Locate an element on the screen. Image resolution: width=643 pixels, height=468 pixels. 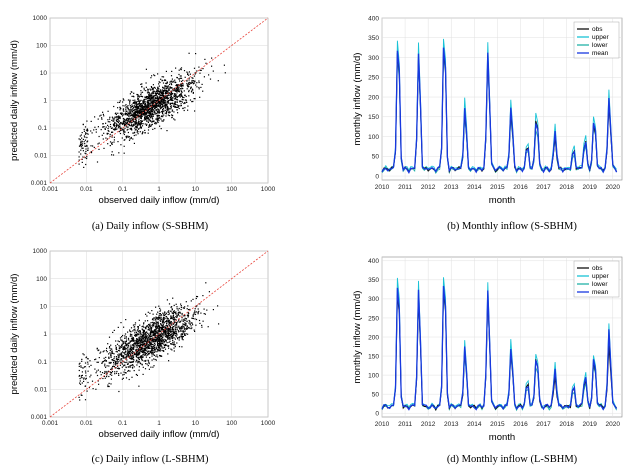
y-axis-label: predicted daily inflow (mm/d) is located at coordinates (14, 100).